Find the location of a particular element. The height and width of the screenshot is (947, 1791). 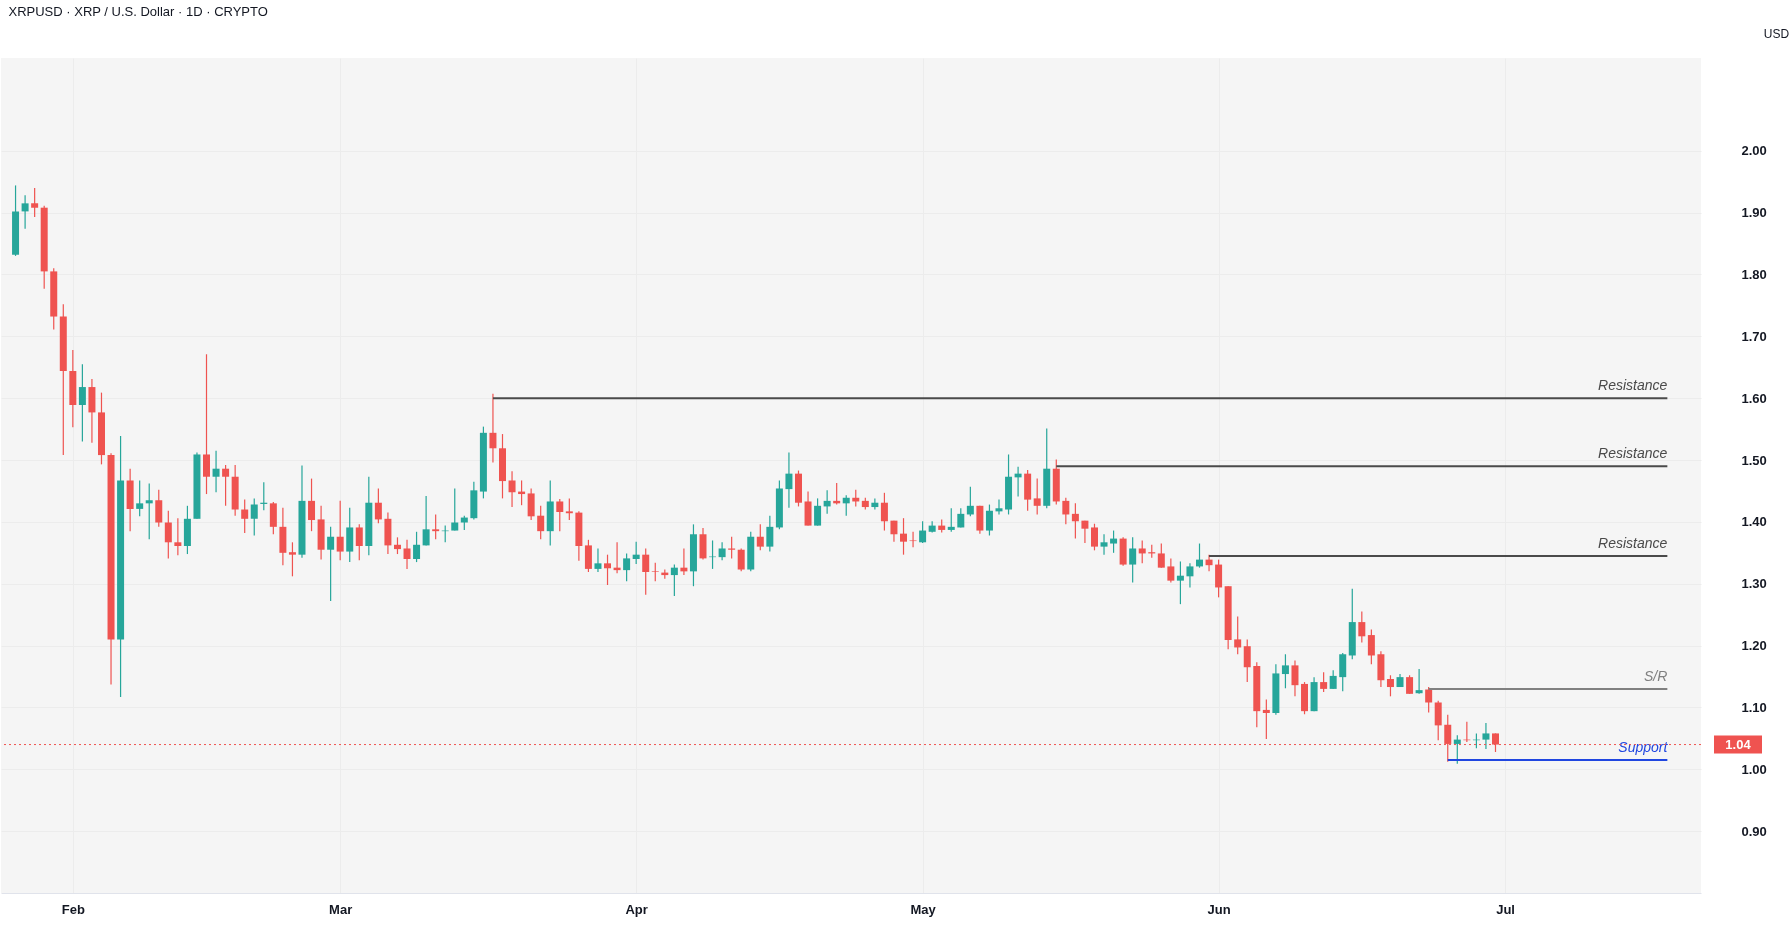

x-tick-label: Jul is located at coordinates (1505, 909).